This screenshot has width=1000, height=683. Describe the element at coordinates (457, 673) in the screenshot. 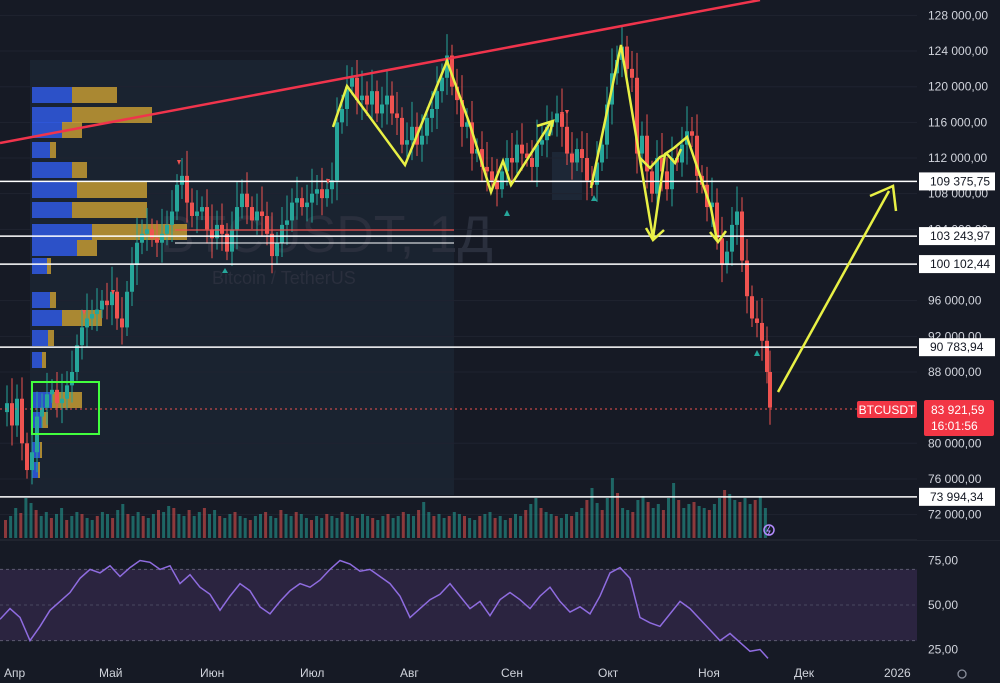

I see `time-axis: Апр Май Июн Июл Авг Сен Окт Ноя Дек 2026` at that location.